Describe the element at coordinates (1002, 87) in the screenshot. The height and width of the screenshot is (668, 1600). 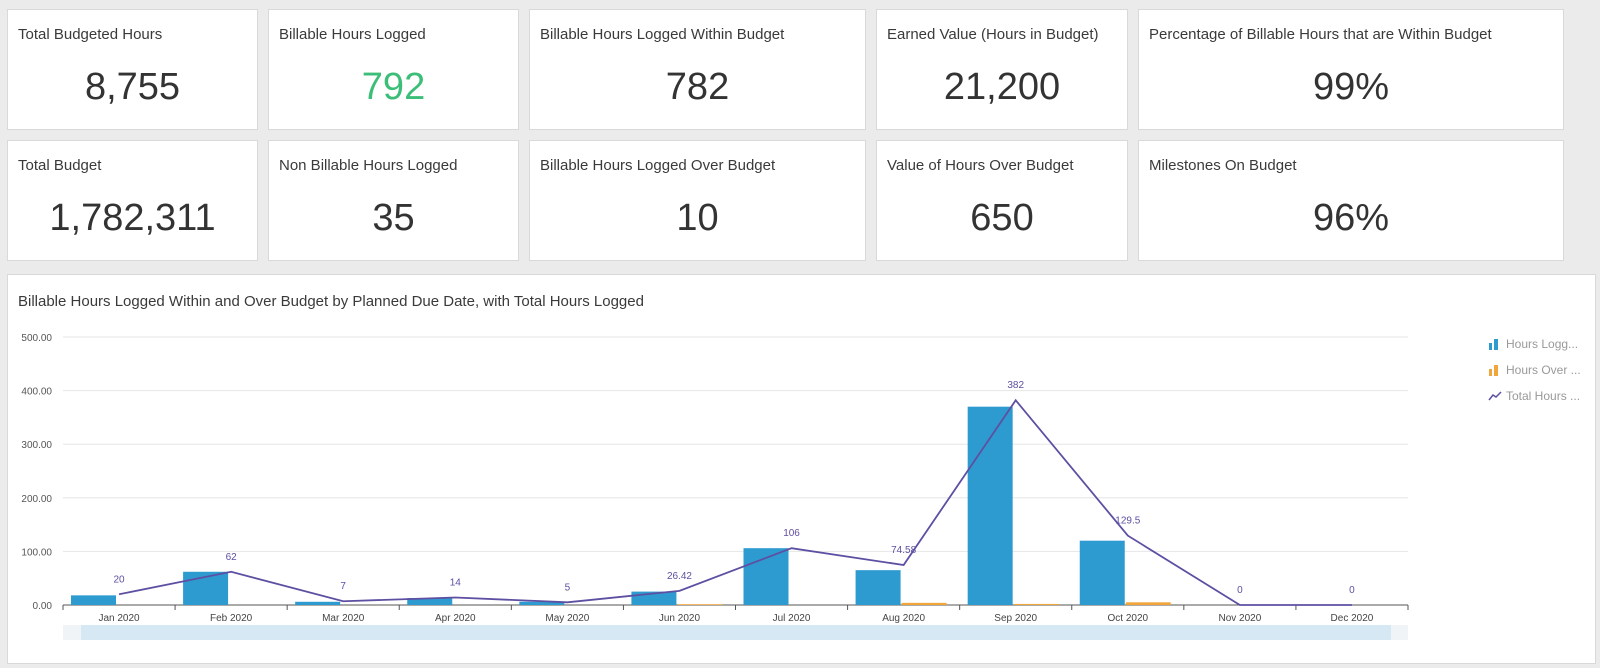
I see `kpi-value: 21,200` at that location.